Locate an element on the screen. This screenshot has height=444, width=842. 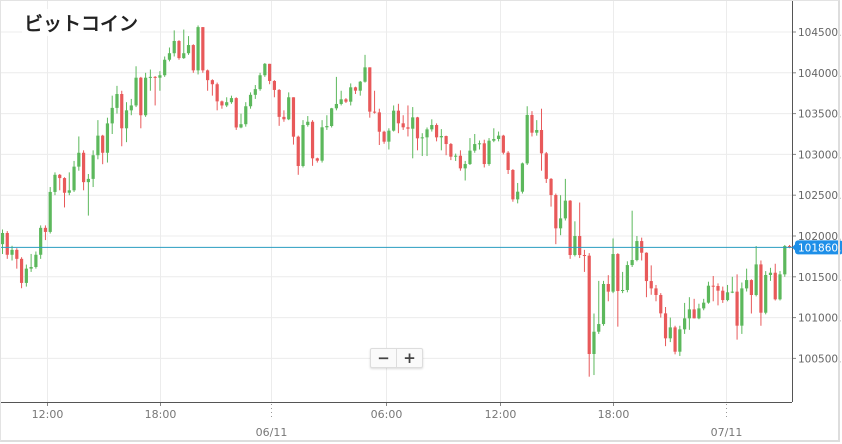
x-tick-label: 18:00 is located at coordinates (161, 414).